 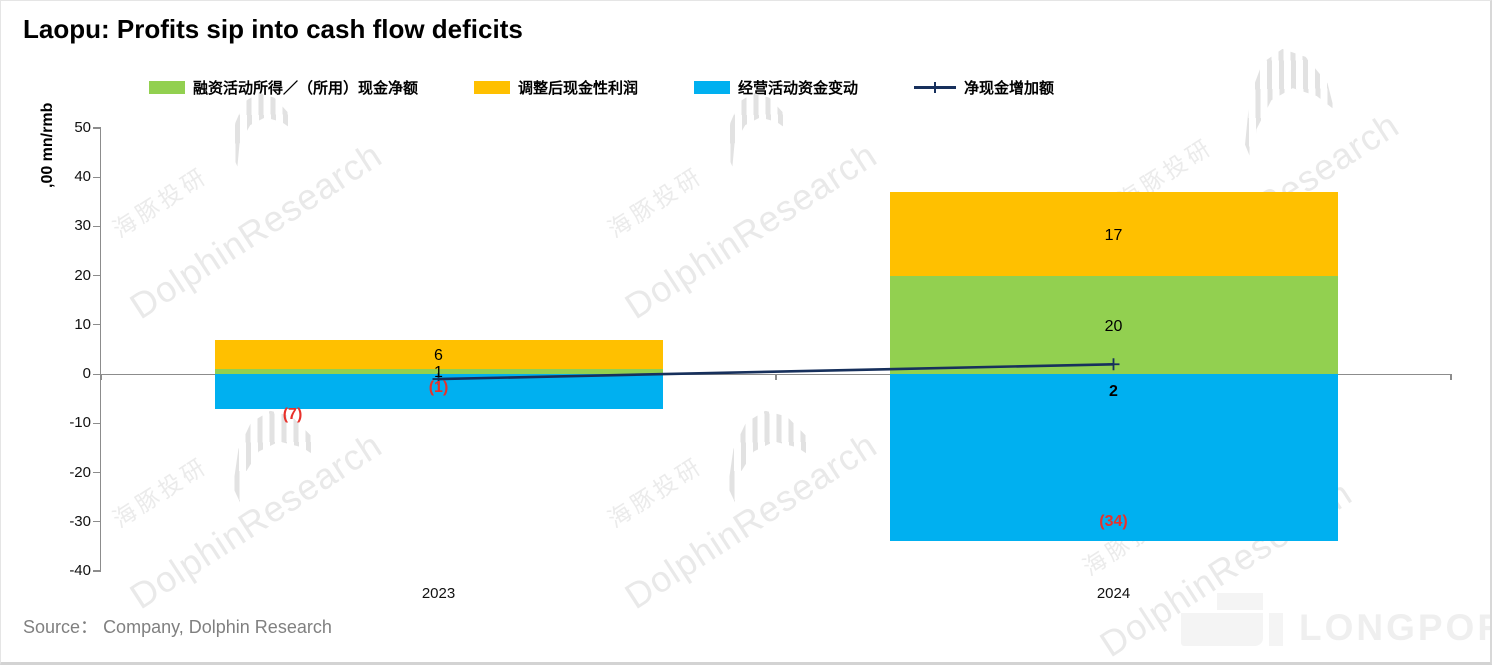 I want to click on y-axis-line, so click(x=100, y=349).